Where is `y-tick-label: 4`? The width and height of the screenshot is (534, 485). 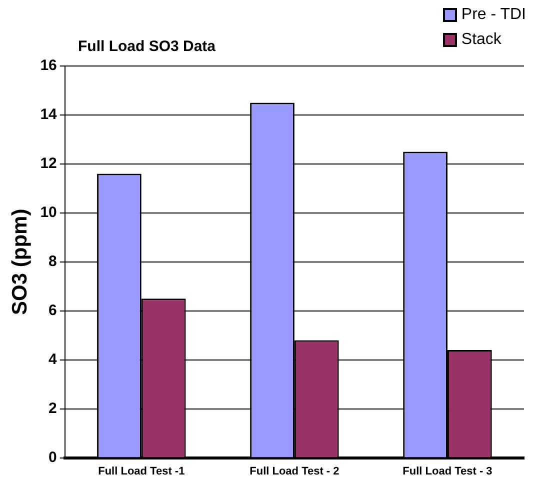
y-tick-label: 4 is located at coordinates (53, 359).